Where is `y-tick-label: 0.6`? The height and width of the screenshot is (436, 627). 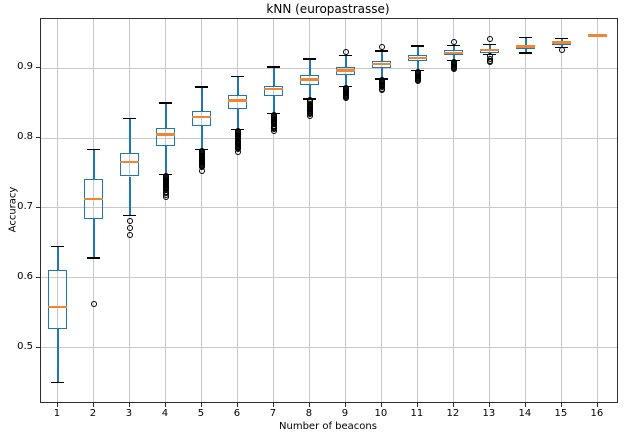 y-tick-label: 0.6 is located at coordinates (25, 276).